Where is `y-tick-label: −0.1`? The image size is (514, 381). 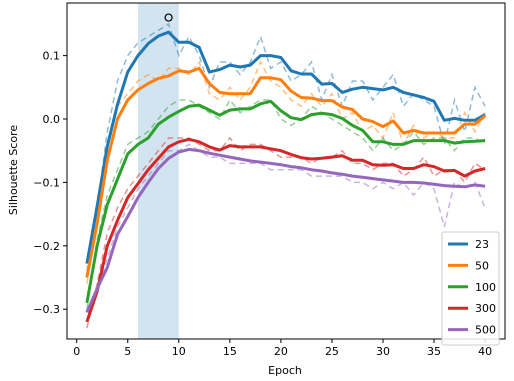
y-tick-label: −0.1 is located at coordinates (46, 182).